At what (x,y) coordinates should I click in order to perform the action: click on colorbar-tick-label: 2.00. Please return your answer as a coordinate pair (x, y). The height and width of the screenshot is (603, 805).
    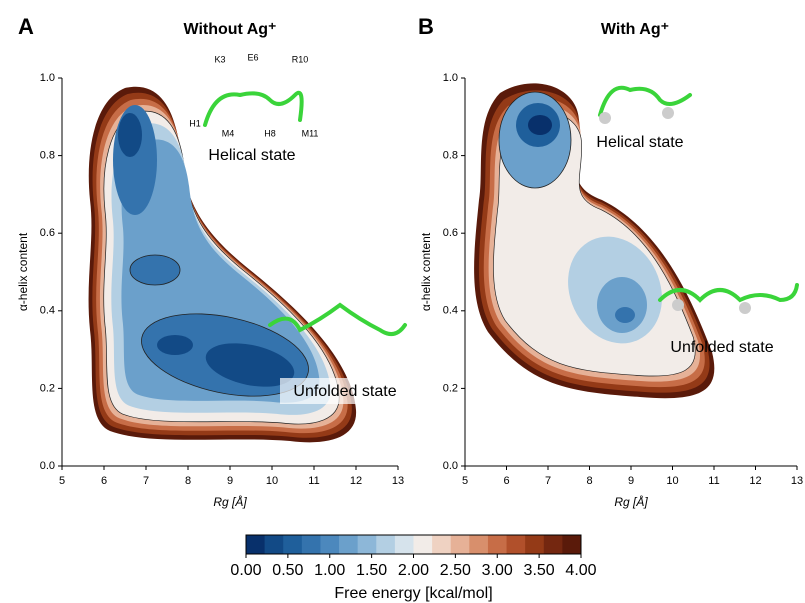
    Looking at the image, I should click on (413, 570).